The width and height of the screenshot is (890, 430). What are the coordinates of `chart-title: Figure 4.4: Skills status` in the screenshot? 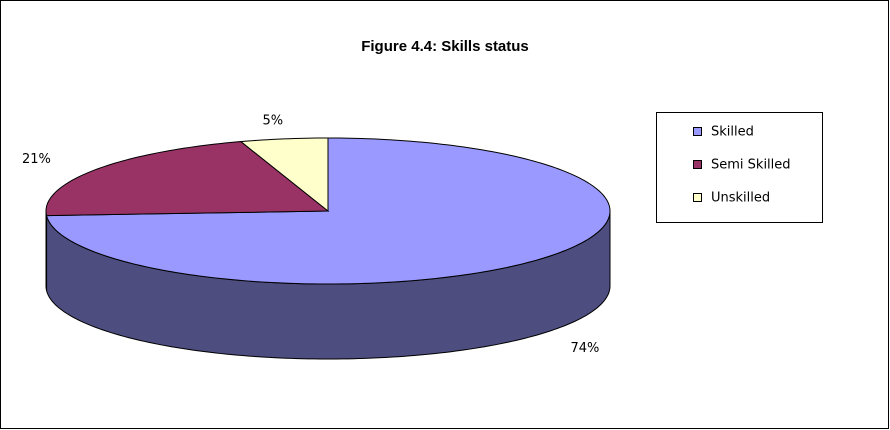 It's located at (445, 46).